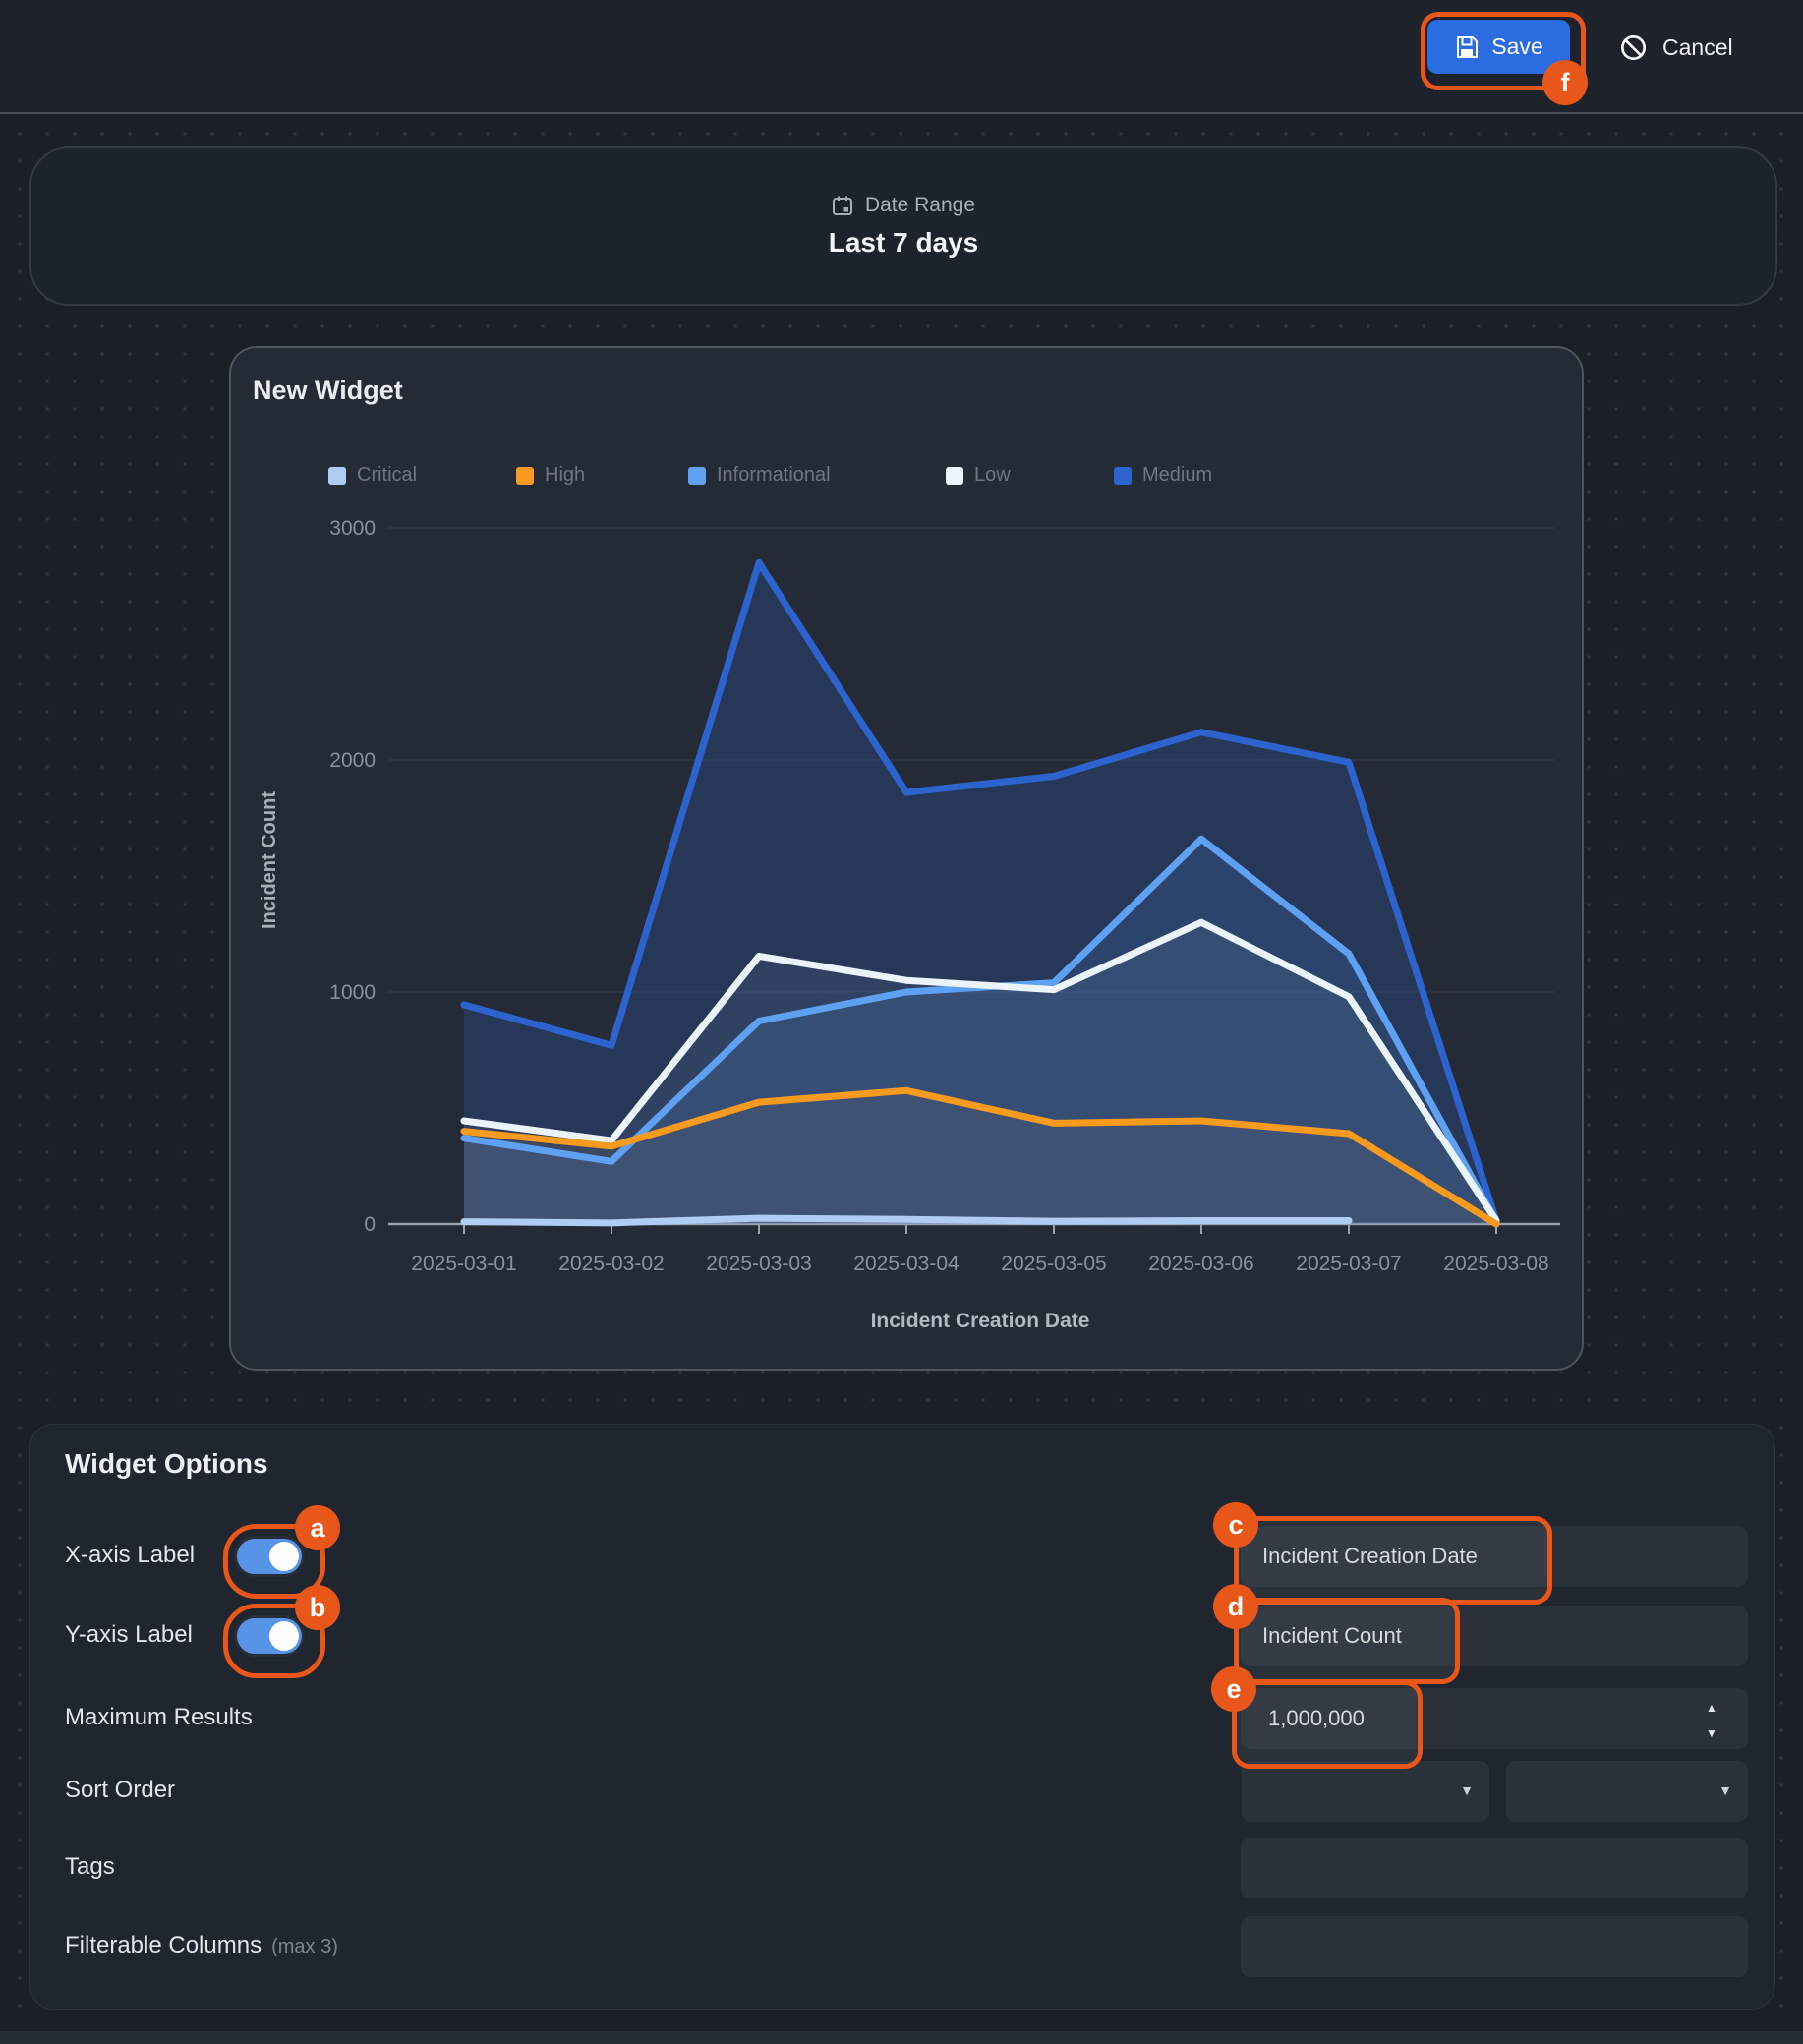 The image size is (1803, 2044). Describe the element at coordinates (901, 2037) in the screenshot. I see `bottom-edge-strip` at that location.